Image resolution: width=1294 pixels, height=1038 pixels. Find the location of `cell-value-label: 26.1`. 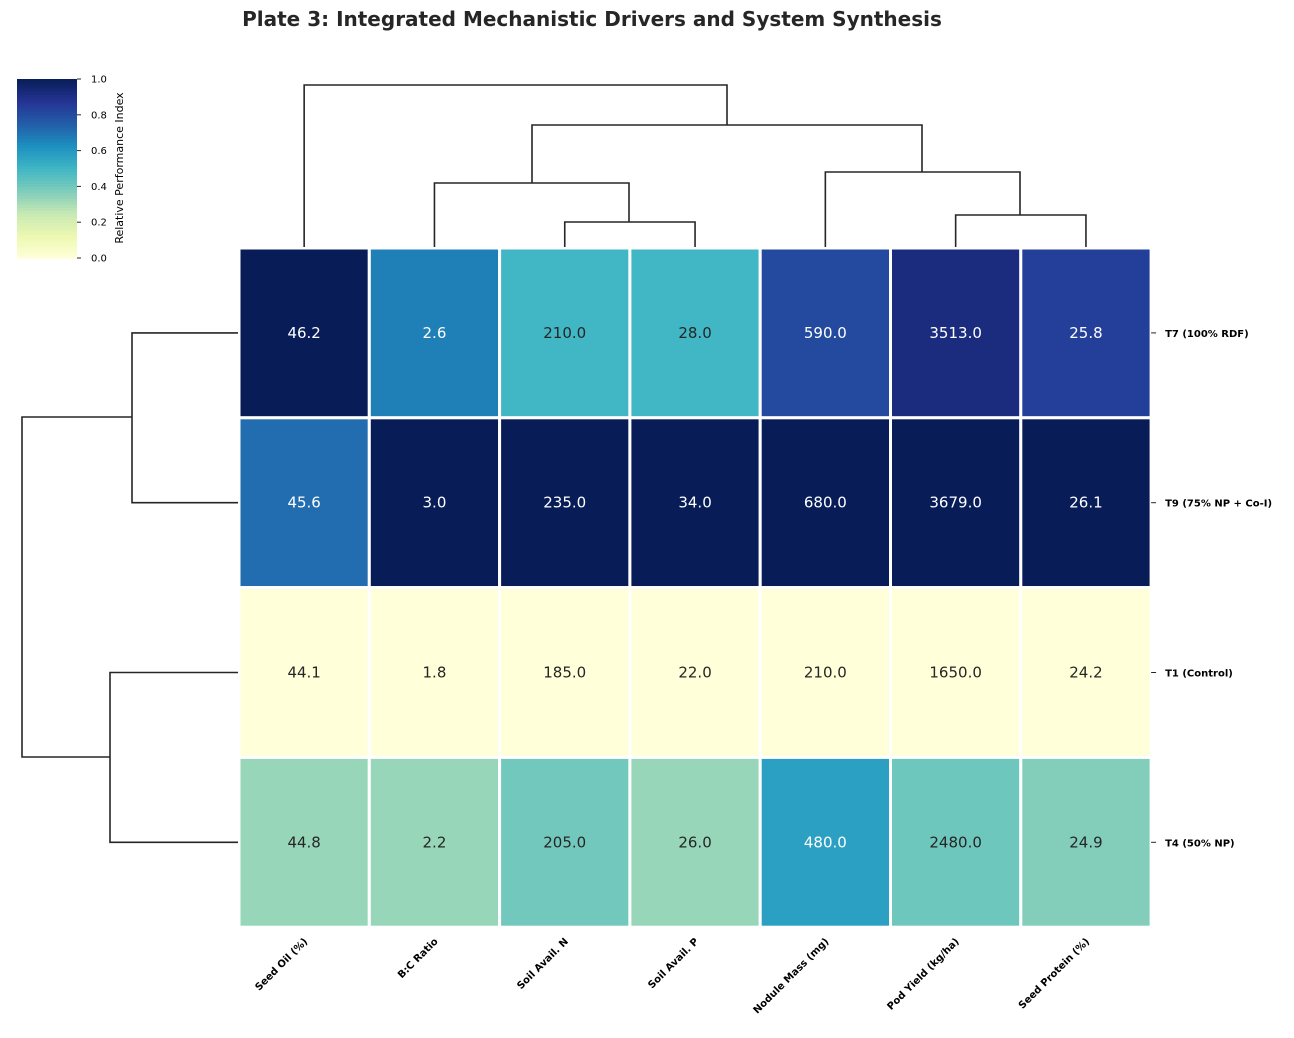

cell-value-label: 26.1 is located at coordinates (1085, 503).